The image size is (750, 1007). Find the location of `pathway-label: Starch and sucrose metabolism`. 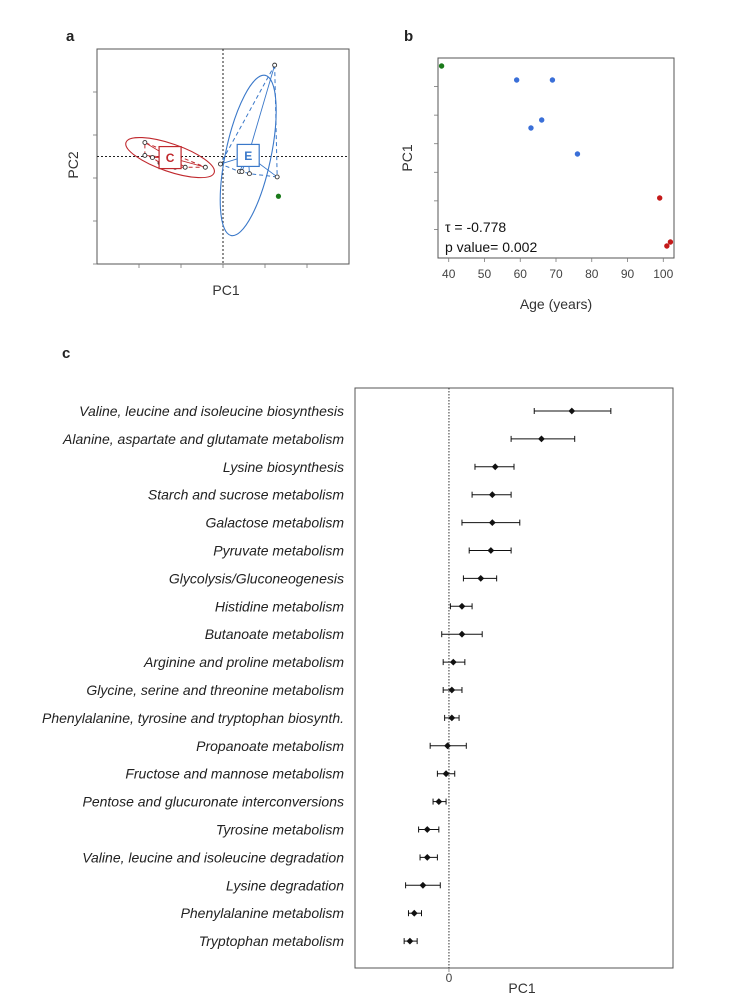

pathway-label: Starch and sucrose metabolism is located at coordinates (246, 495).